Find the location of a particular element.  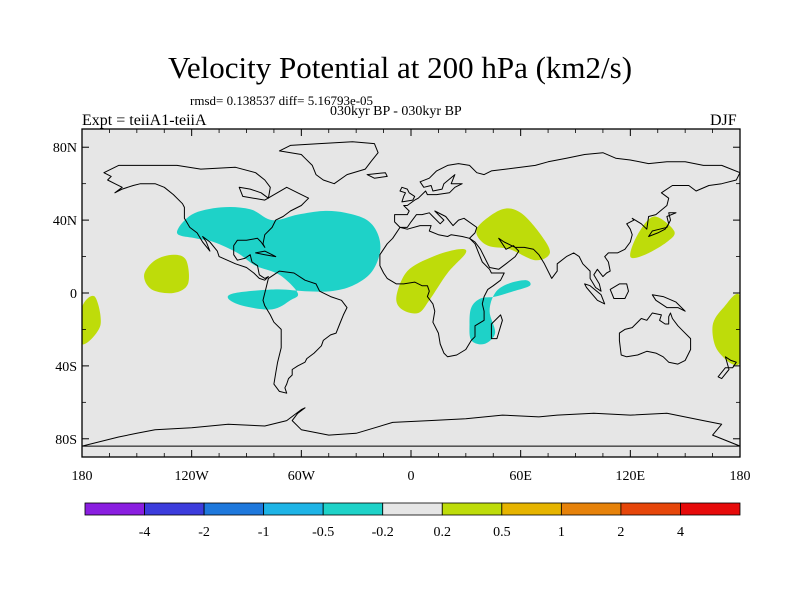

coastline-africa is located at coordinates (442, 291).